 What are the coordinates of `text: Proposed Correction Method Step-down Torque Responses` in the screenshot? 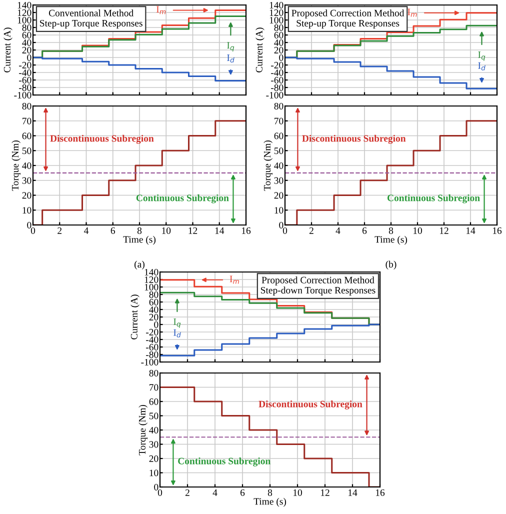 It's located at (318, 286).